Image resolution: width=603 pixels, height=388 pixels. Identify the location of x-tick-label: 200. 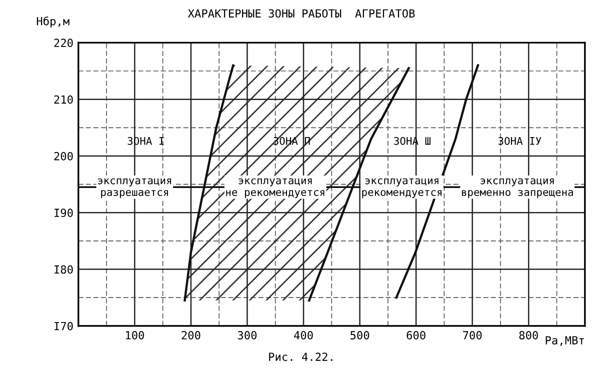
(191, 335).